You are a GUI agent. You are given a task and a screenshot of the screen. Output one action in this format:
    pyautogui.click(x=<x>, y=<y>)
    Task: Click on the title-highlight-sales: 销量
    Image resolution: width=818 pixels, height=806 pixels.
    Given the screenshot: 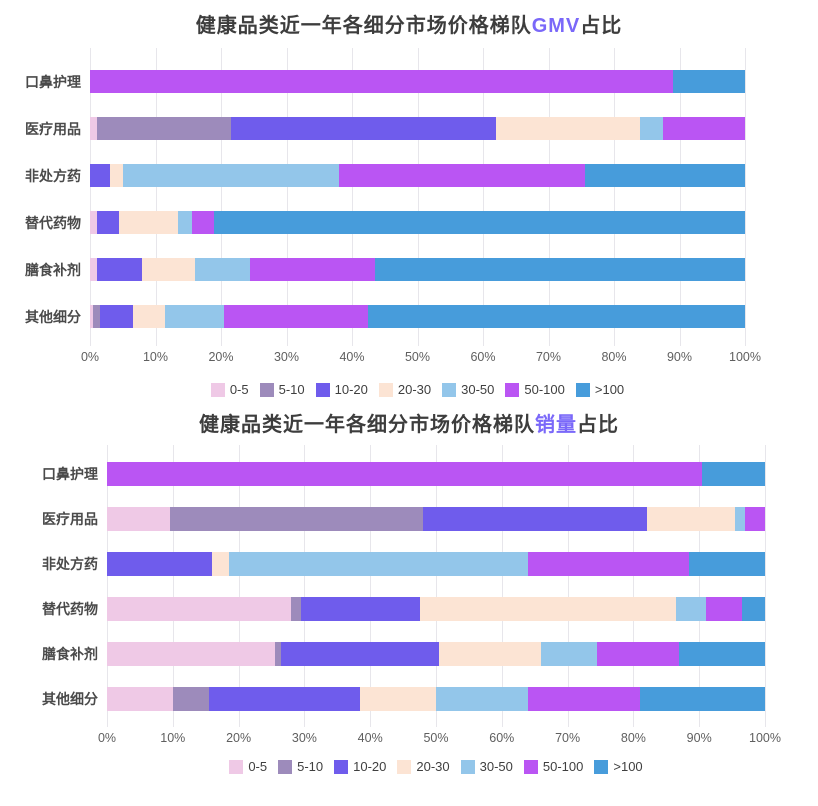 What is the action you would take?
    pyautogui.click(x=556, y=425)
    